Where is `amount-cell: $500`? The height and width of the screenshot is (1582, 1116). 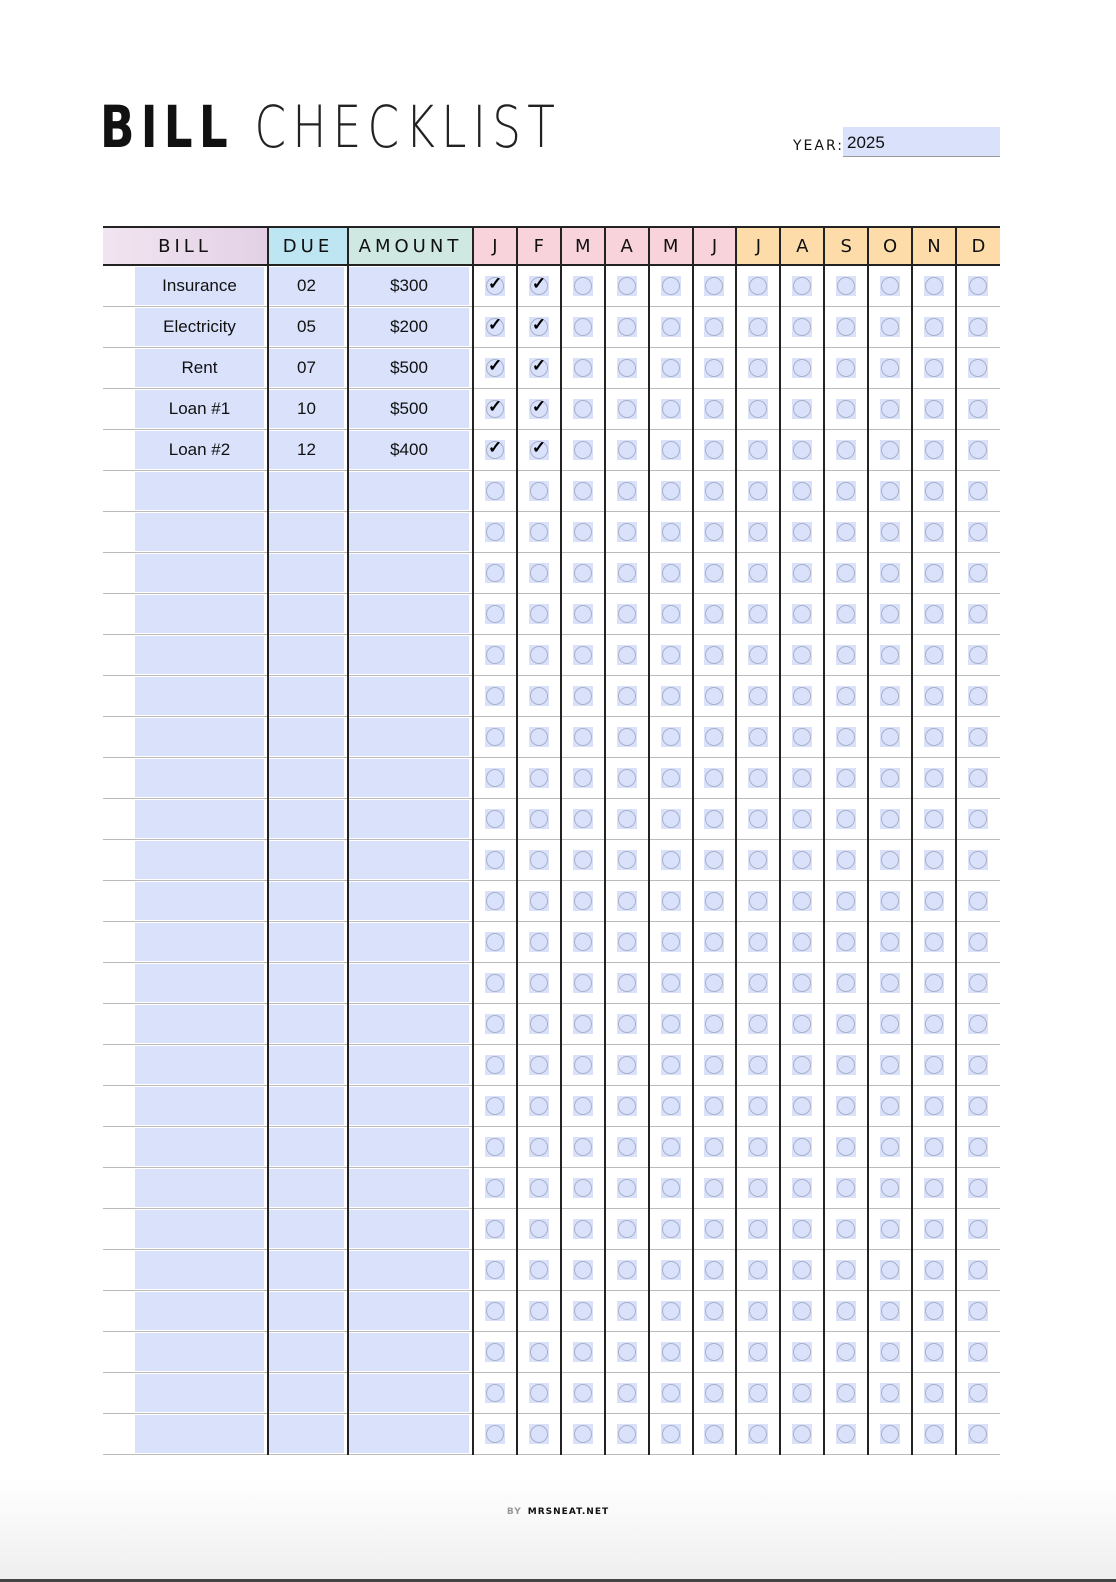 amount-cell: $500 is located at coordinates (409, 368).